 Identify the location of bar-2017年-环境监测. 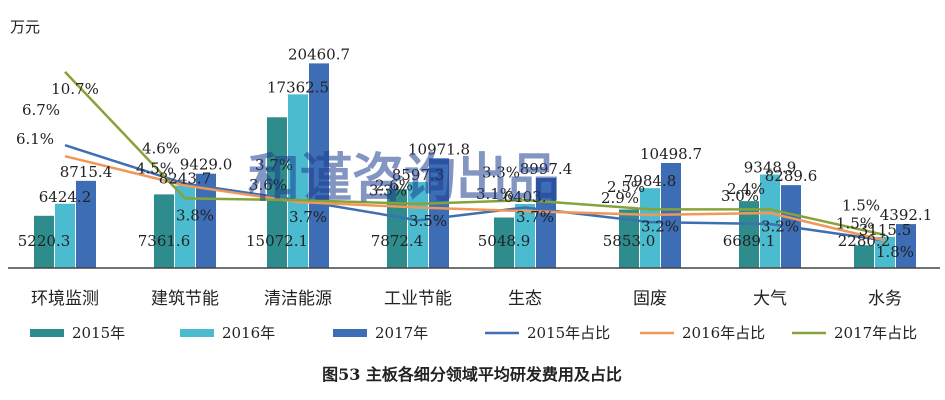
(86, 224).